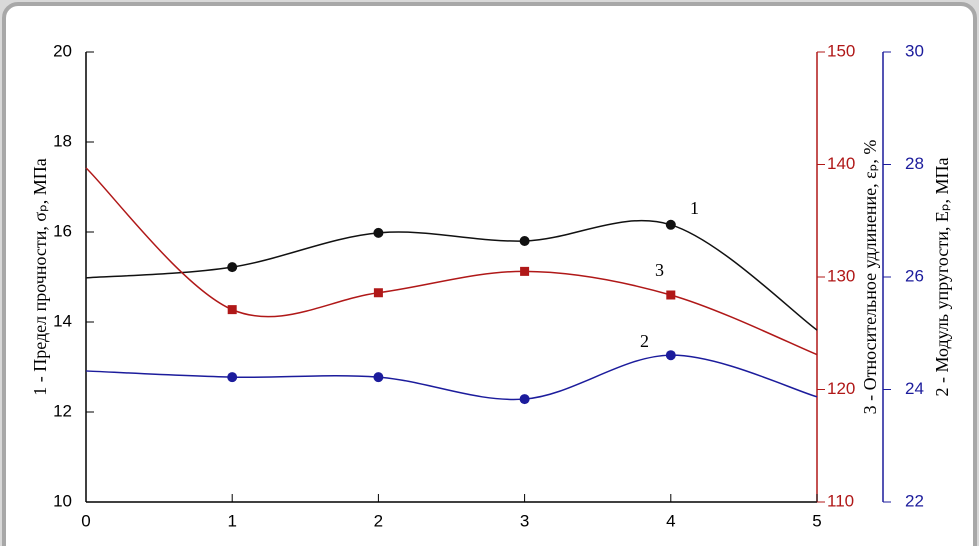 The height and width of the screenshot is (546, 979). What do you see at coordinates (914, 163) in the screenshot?
I see `y3-tick-label: 28` at bounding box center [914, 163].